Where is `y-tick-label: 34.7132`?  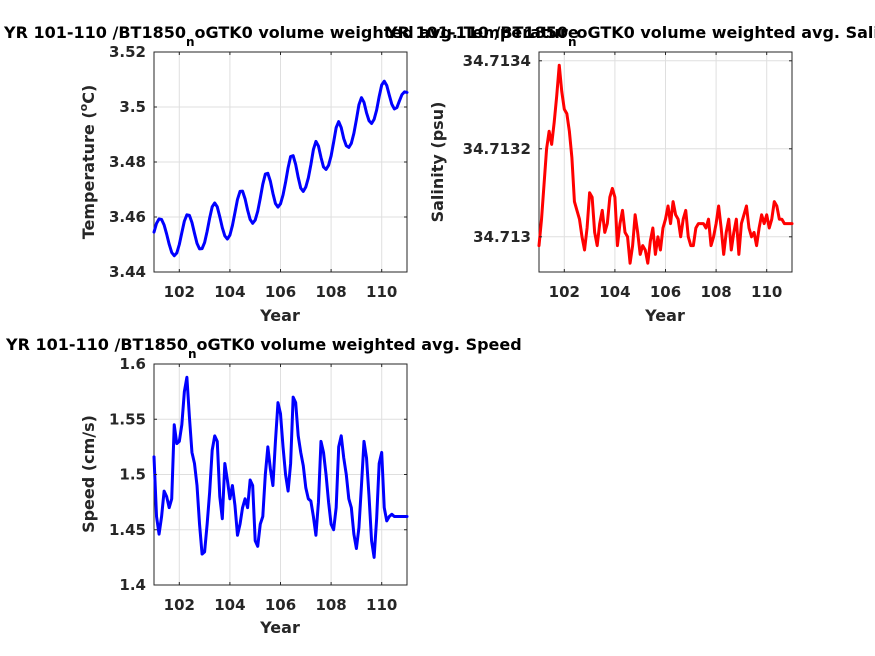
y-tick-label: 34.7132 is located at coordinates (497, 149).